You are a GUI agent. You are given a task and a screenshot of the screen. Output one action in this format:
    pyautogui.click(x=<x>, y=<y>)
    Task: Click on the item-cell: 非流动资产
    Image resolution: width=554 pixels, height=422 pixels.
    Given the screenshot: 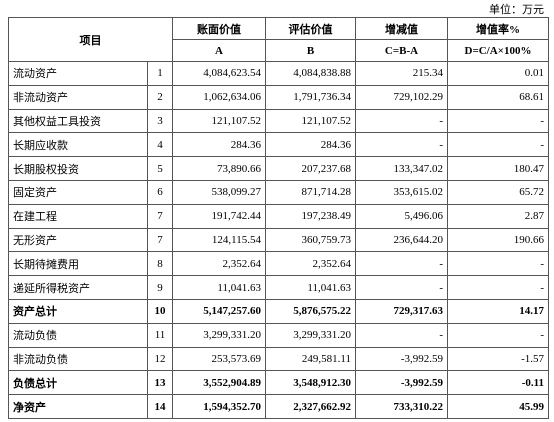 What is the action you would take?
    pyautogui.click(x=78, y=97)
    